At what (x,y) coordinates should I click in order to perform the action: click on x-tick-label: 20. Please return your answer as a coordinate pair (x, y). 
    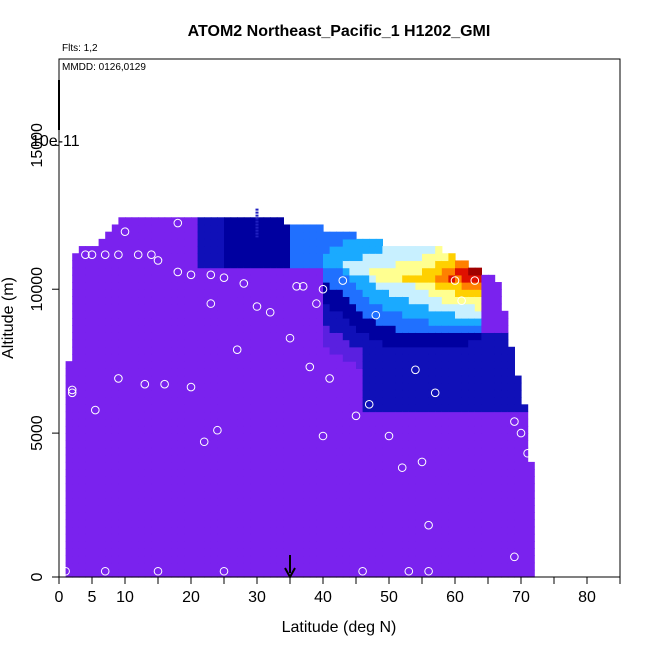
    Looking at the image, I should click on (191, 597).